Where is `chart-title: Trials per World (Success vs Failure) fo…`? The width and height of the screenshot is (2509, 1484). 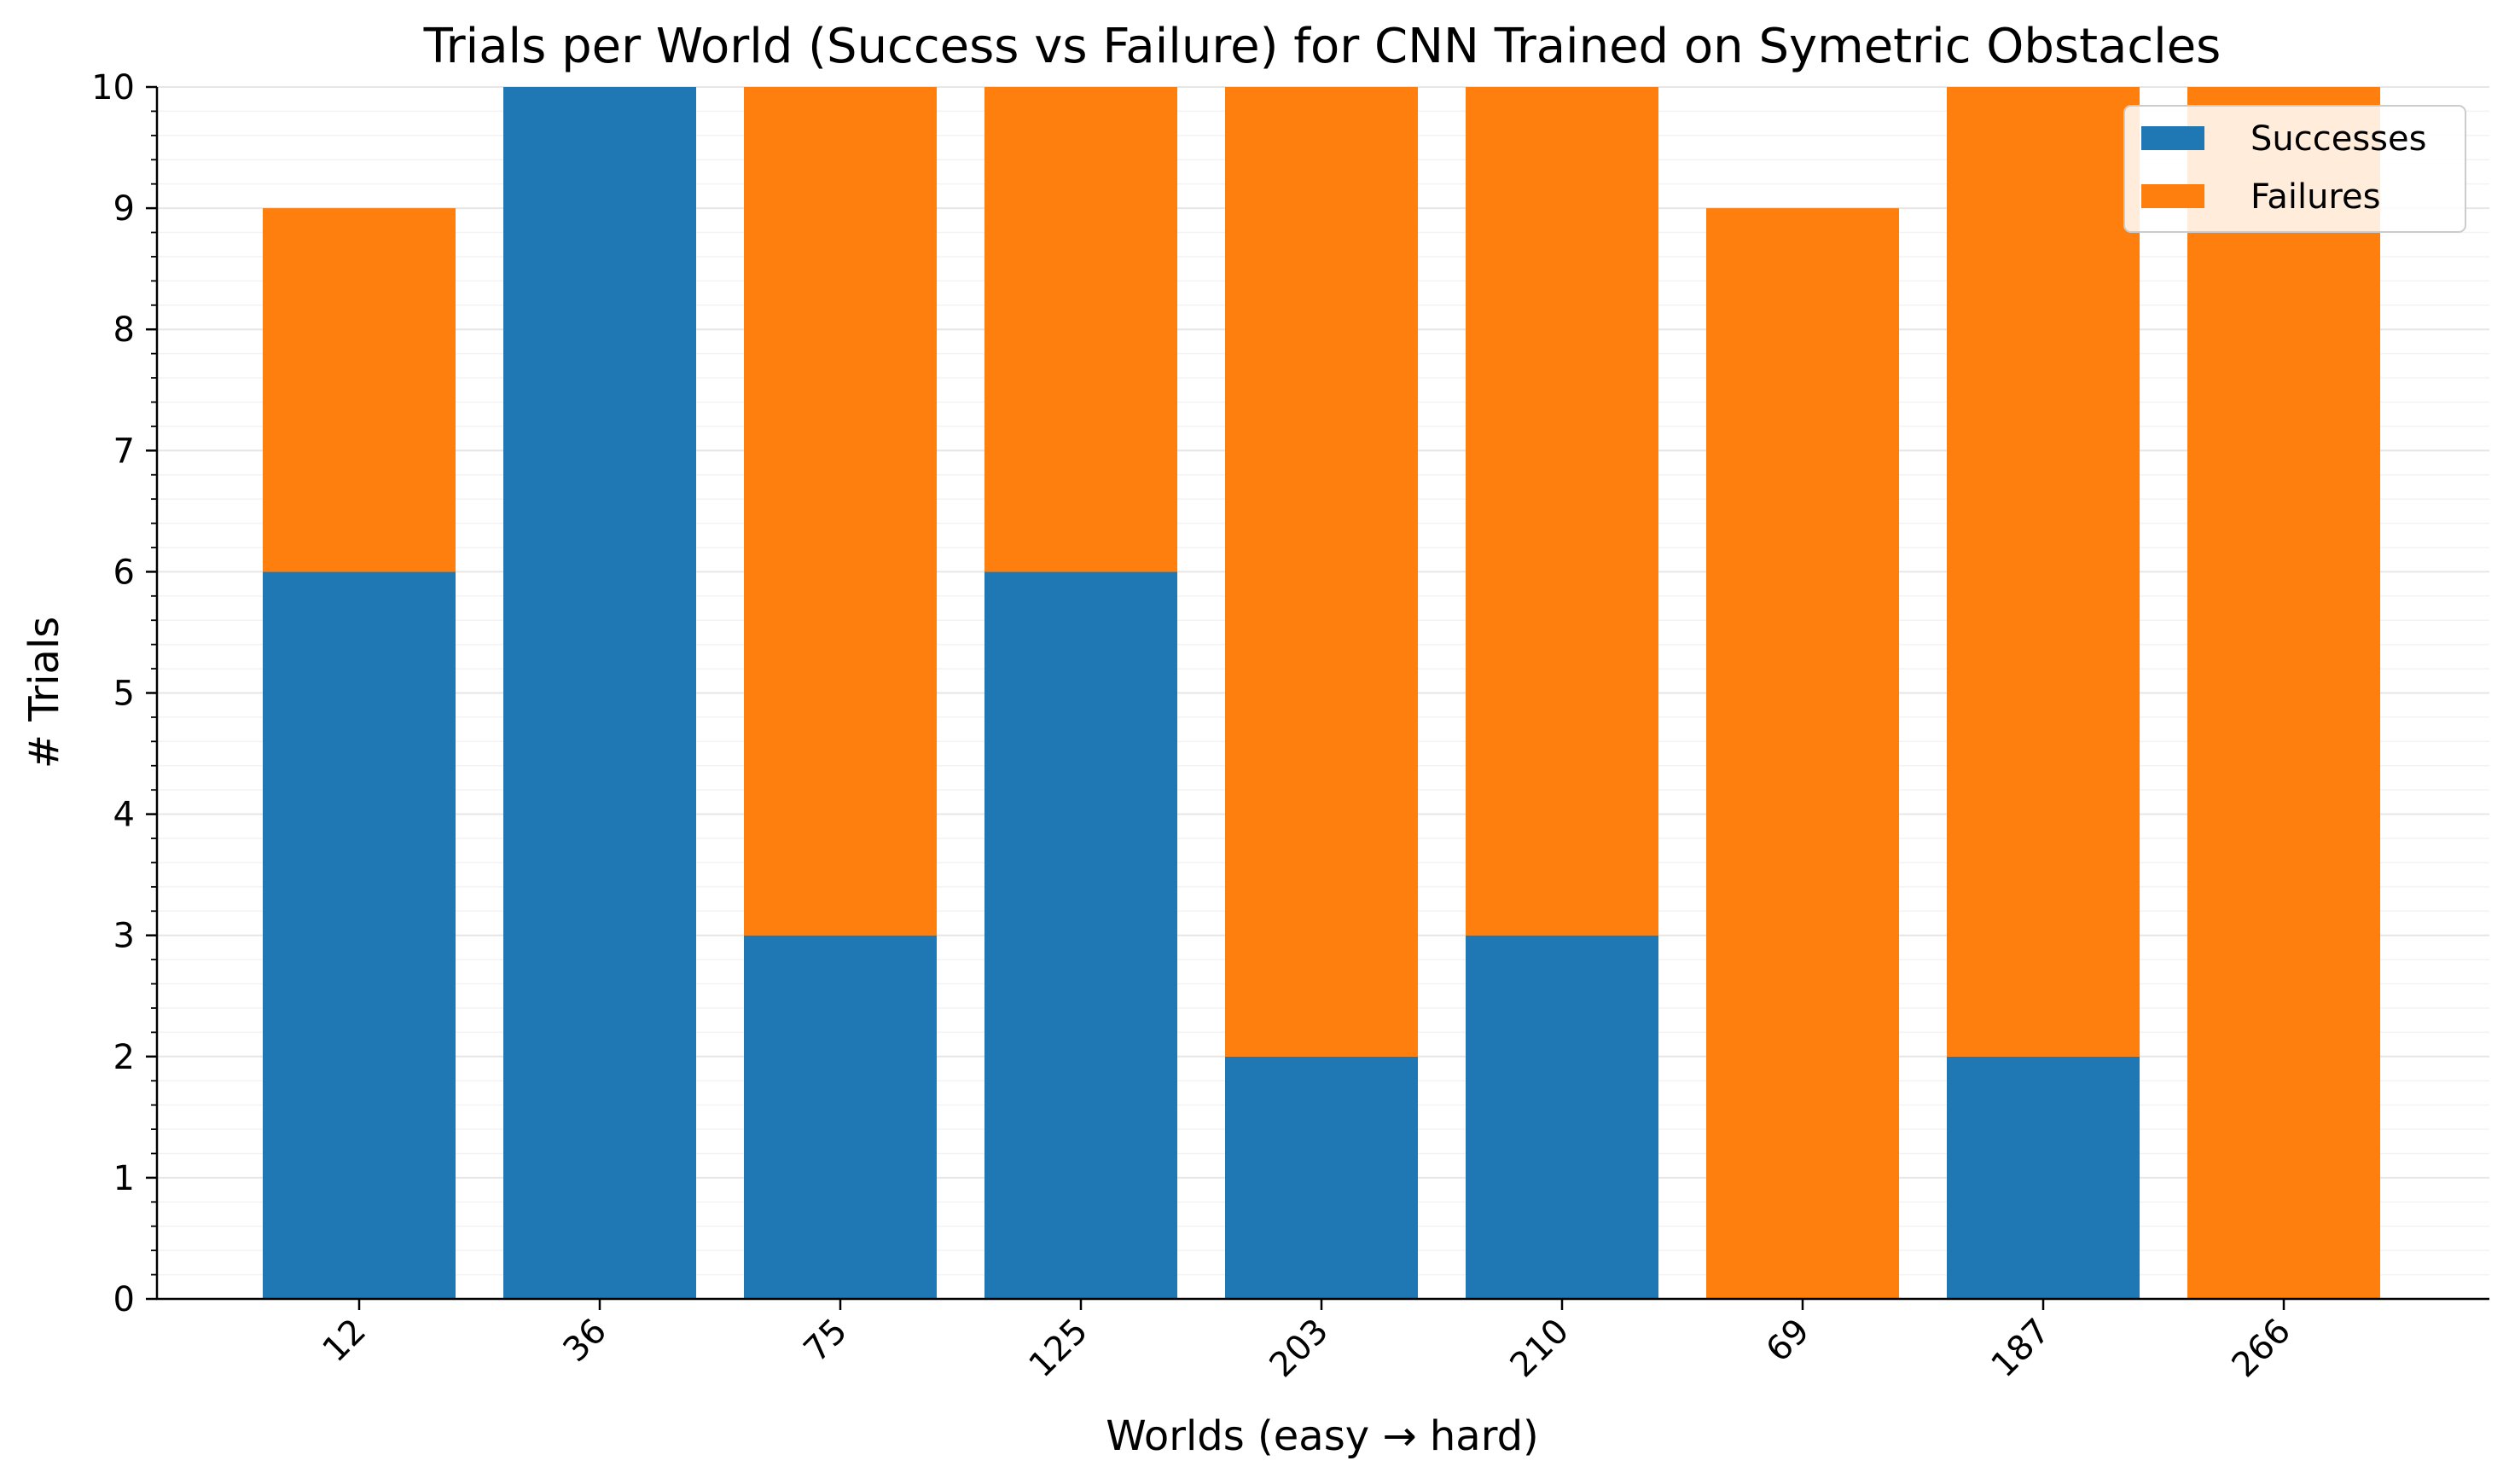
chart-title: Trials per World (Success vs Failure) fo… is located at coordinates (1322, 46).